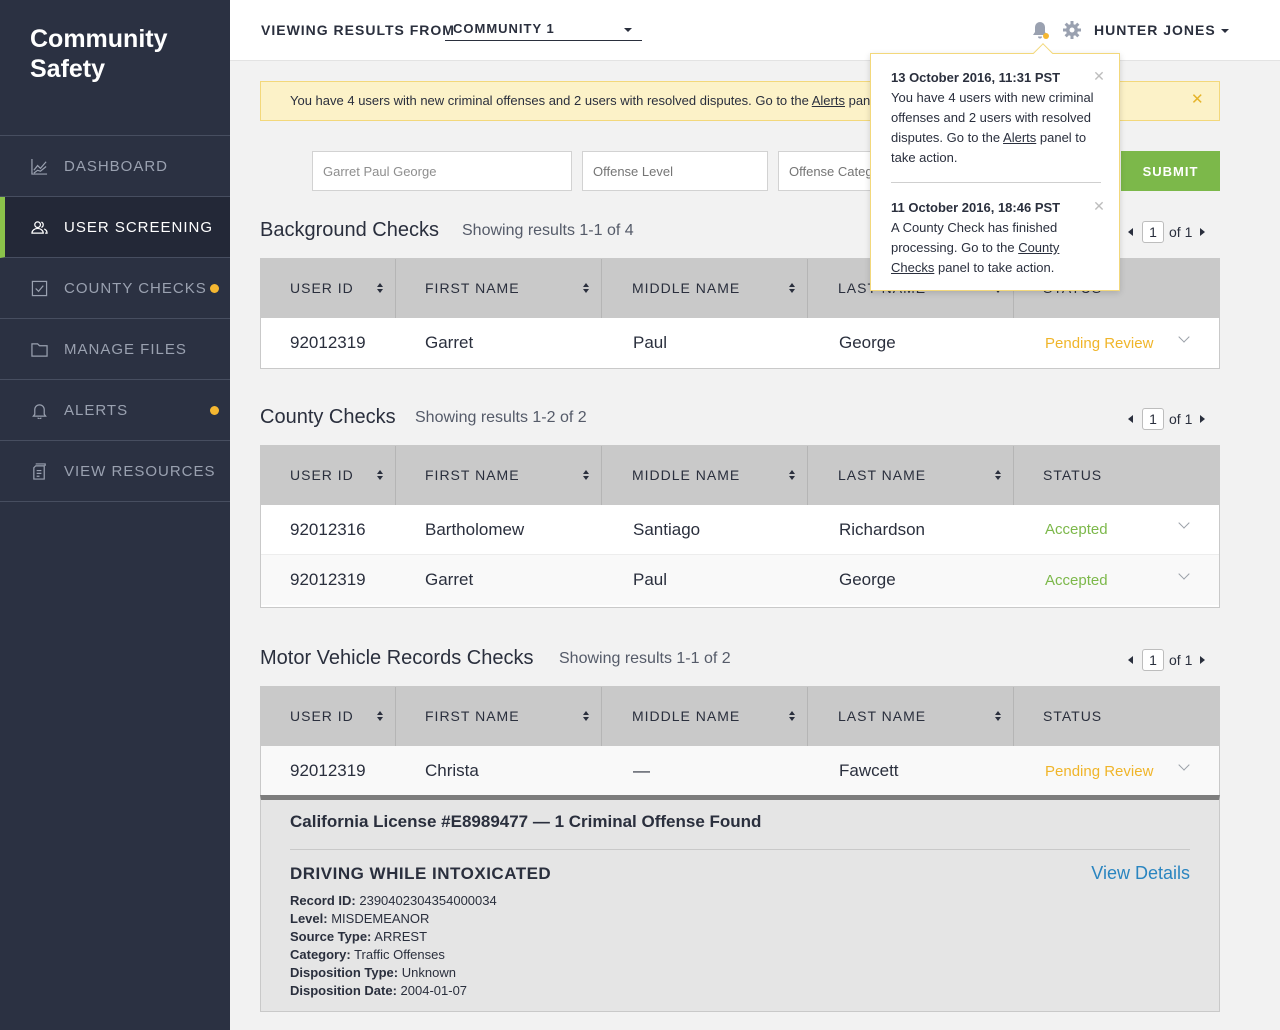 The height and width of the screenshot is (1030, 1280). Describe the element at coordinates (675, 171) in the screenshot. I see `offense-level-input` at that location.